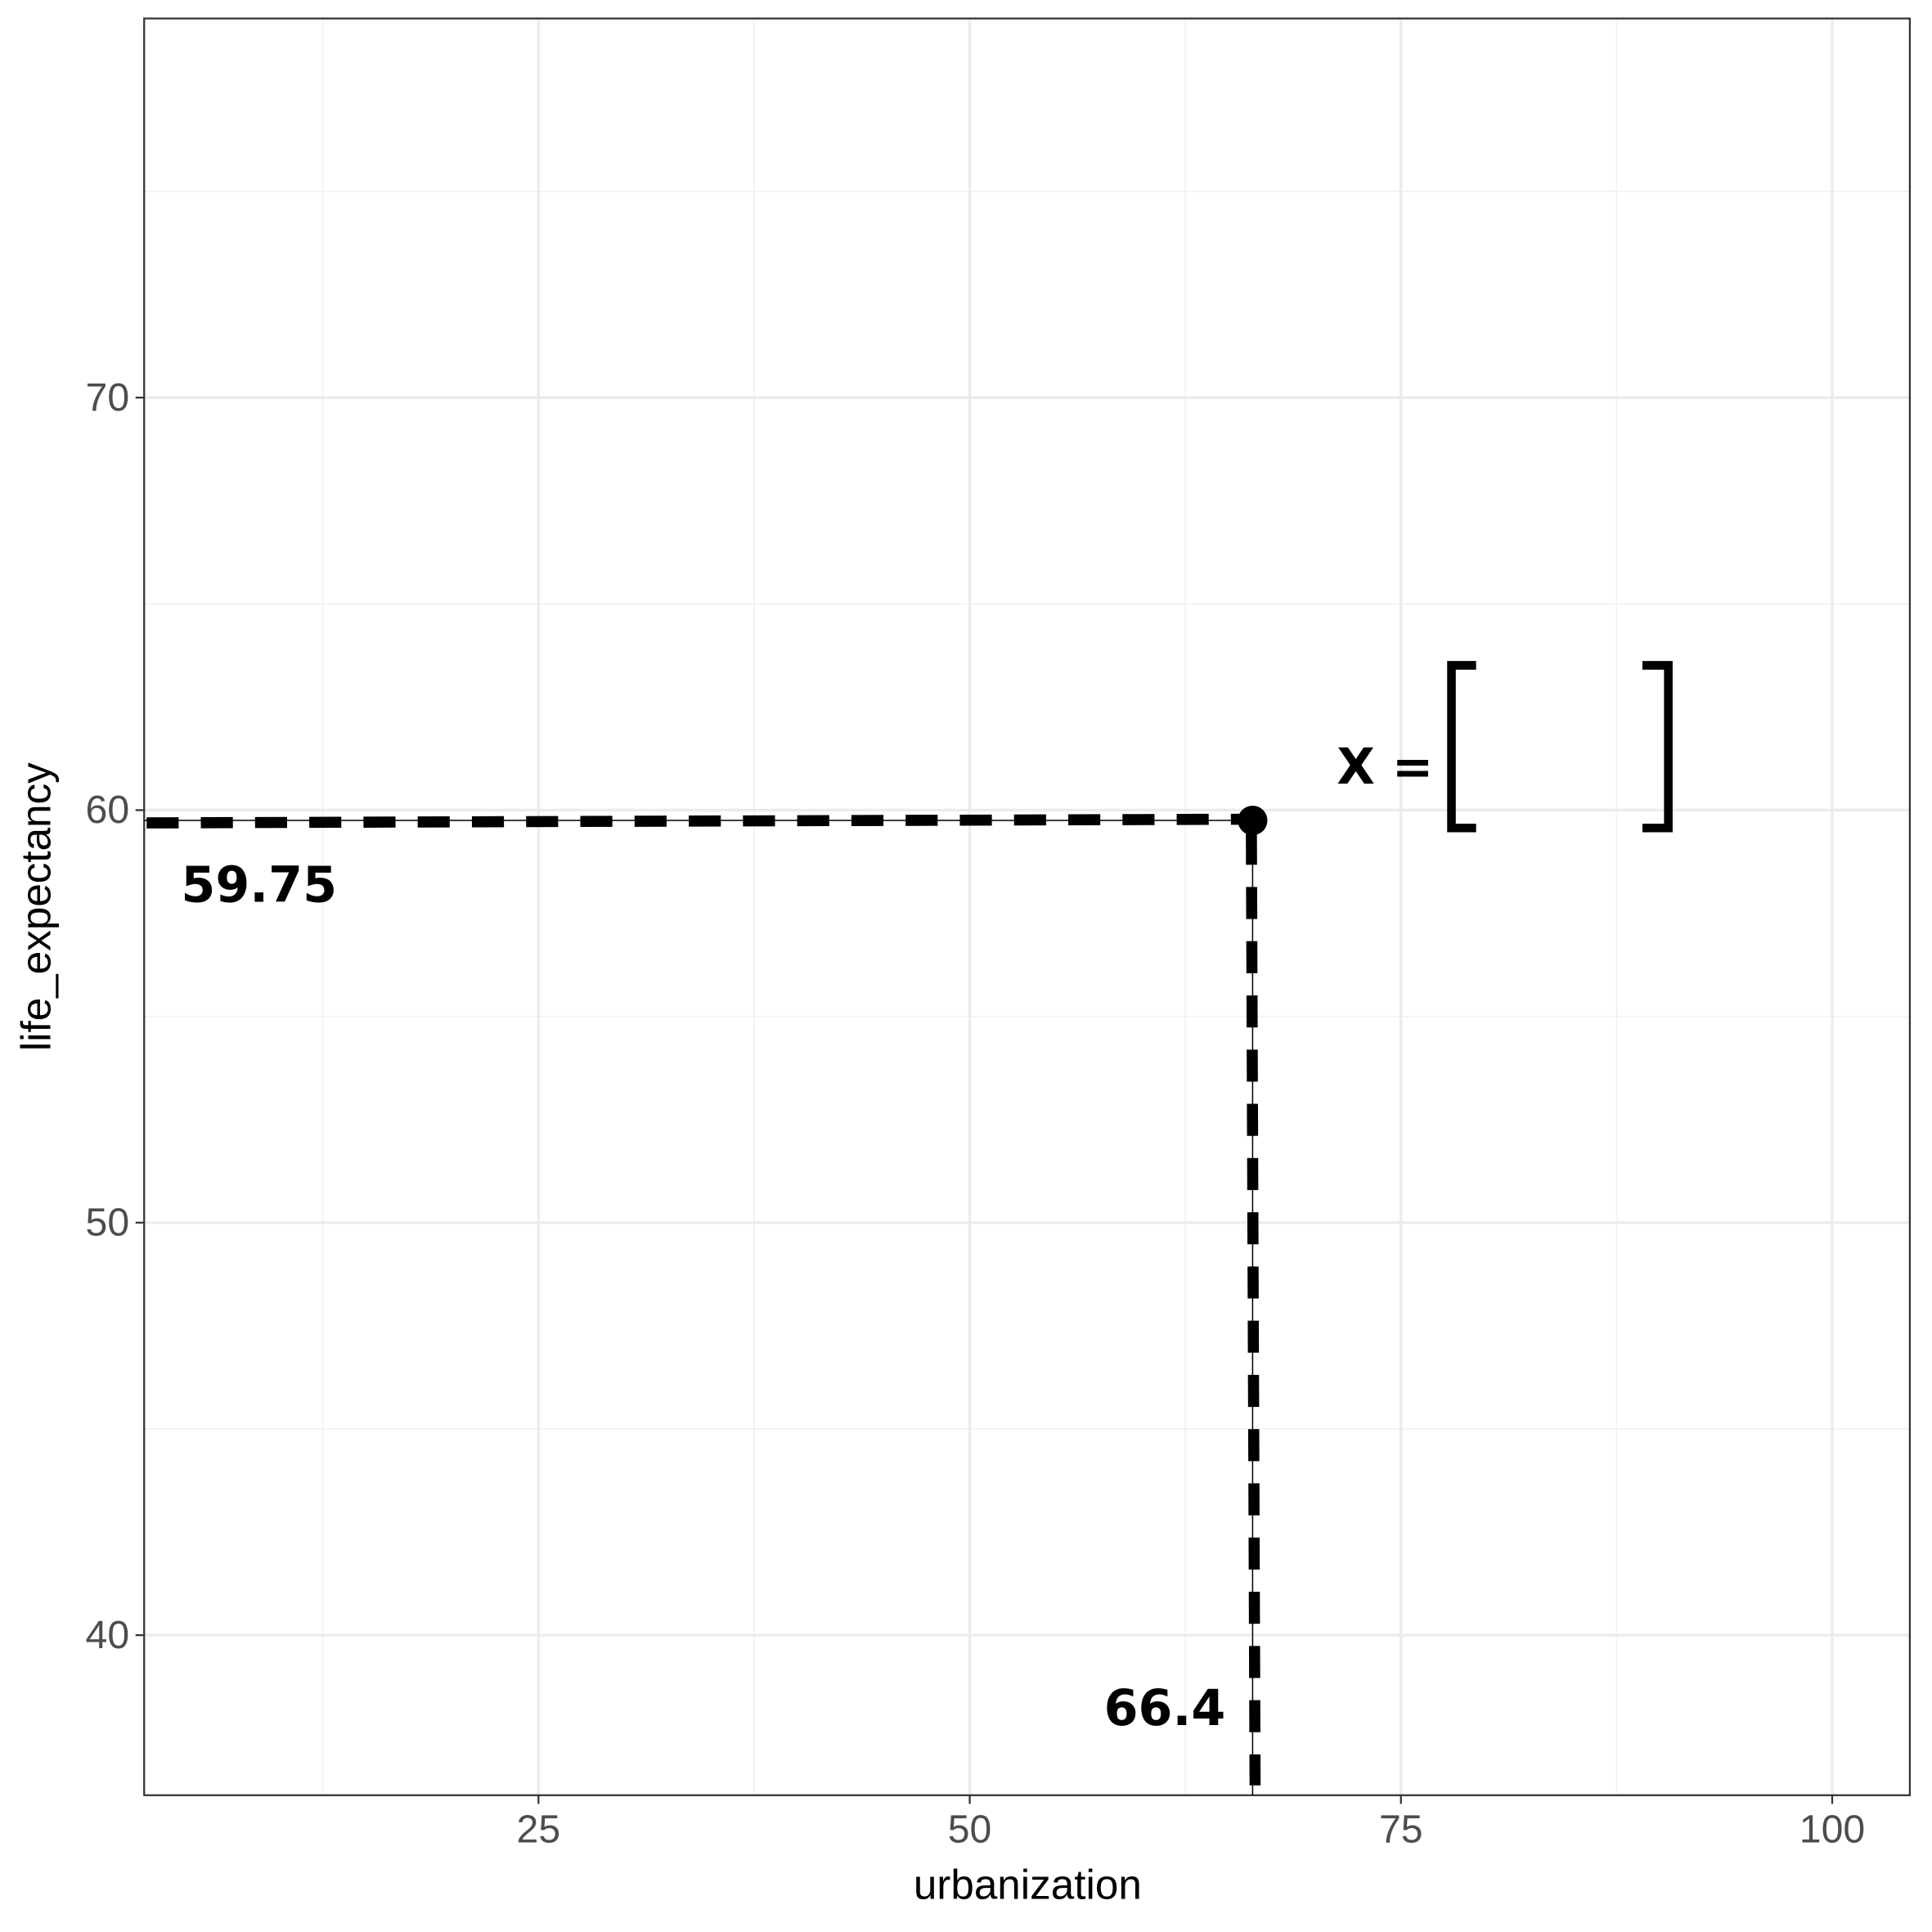 This screenshot has width=1932, height=1932. Describe the element at coordinates (1253, 821) in the screenshot. I see `point` at that location.